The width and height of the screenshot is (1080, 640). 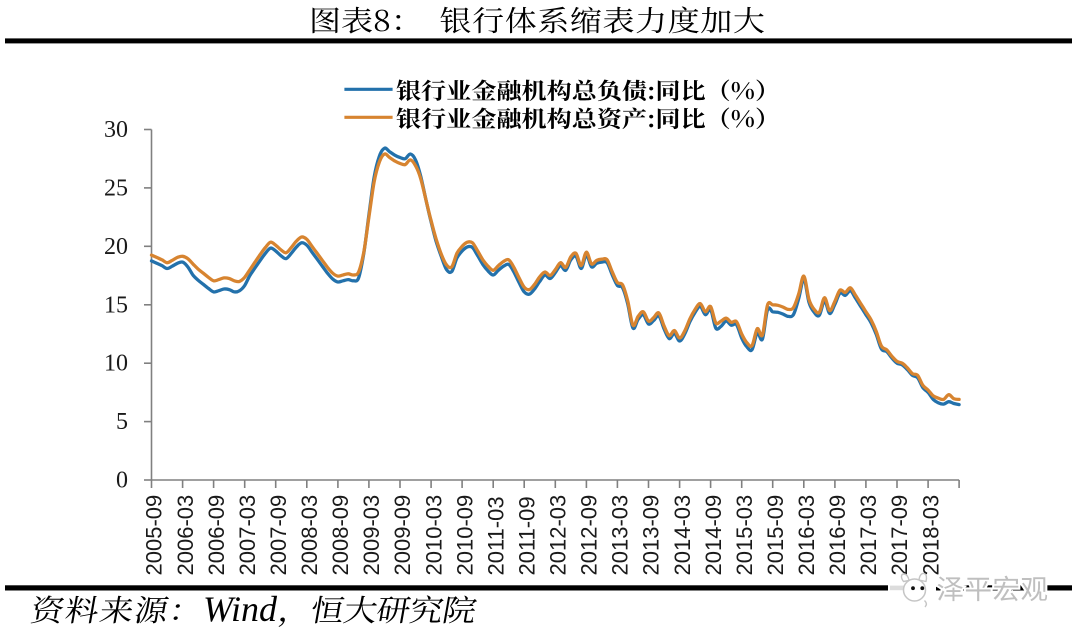 What do you see at coordinates (744, 535) in the screenshot?
I see `svg-text: 2015-03` at bounding box center [744, 535].